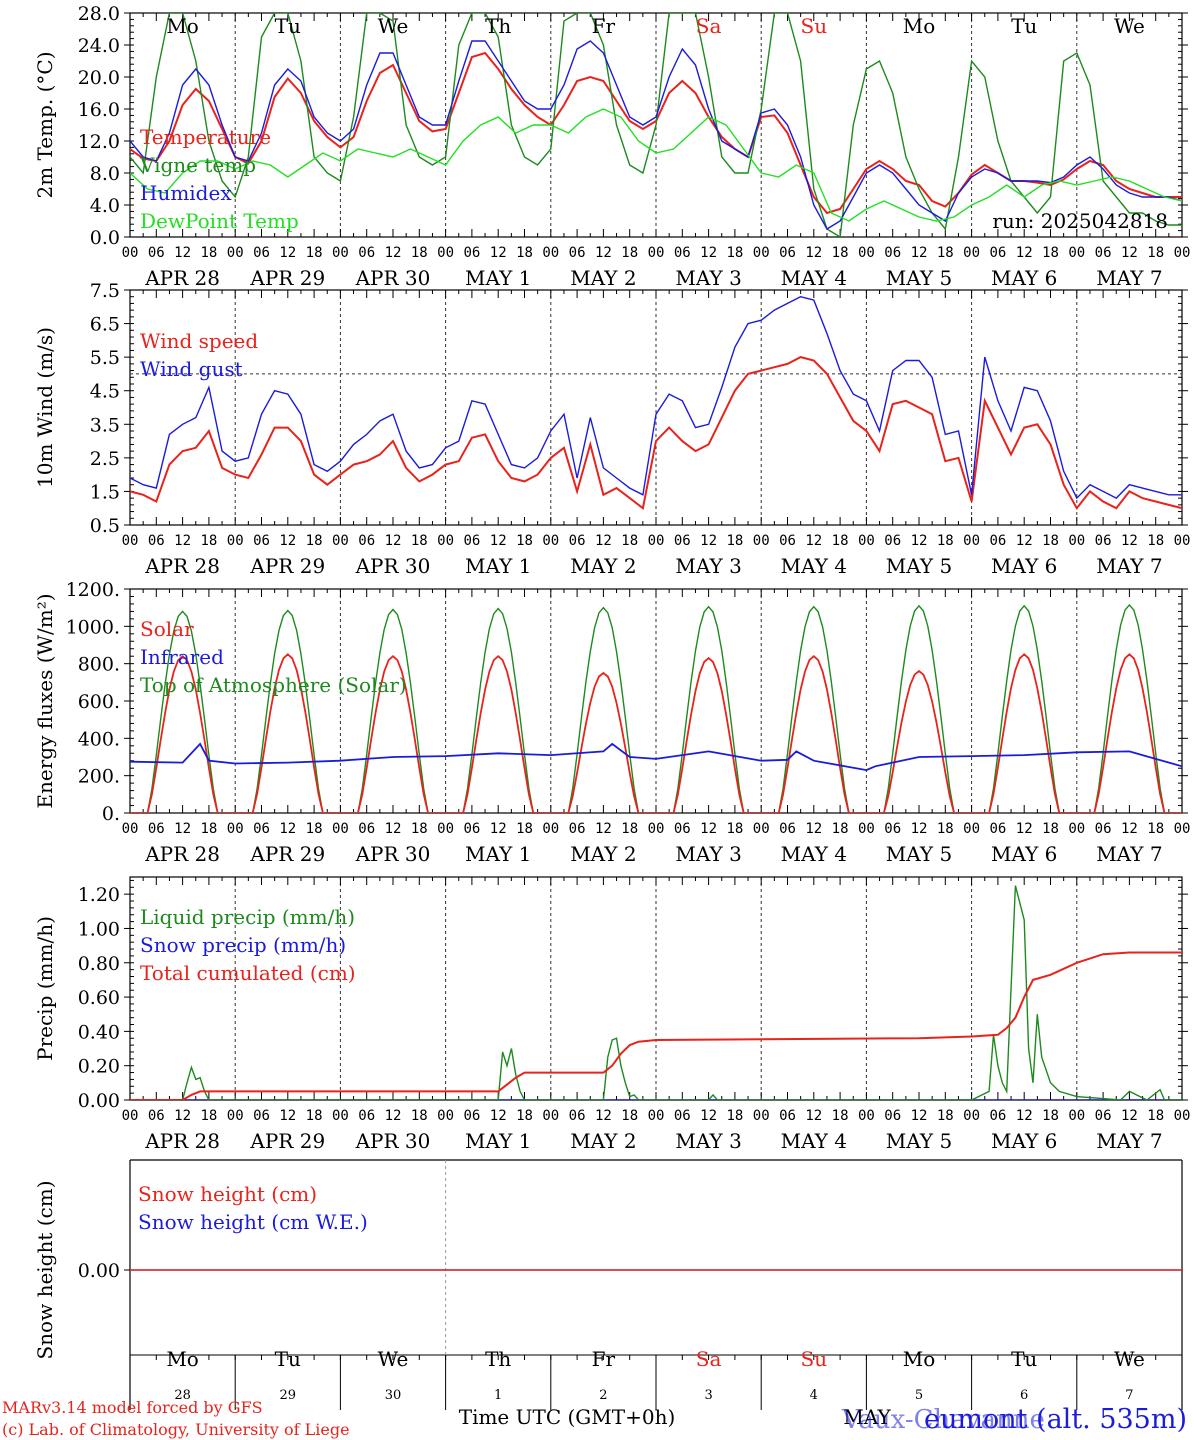 This screenshot has height=1440, width=1194. What do you see at coordinates (99, 14) in the screenshot?
I see `y-tick-label: 28.0` at bounding box center [99, 14].